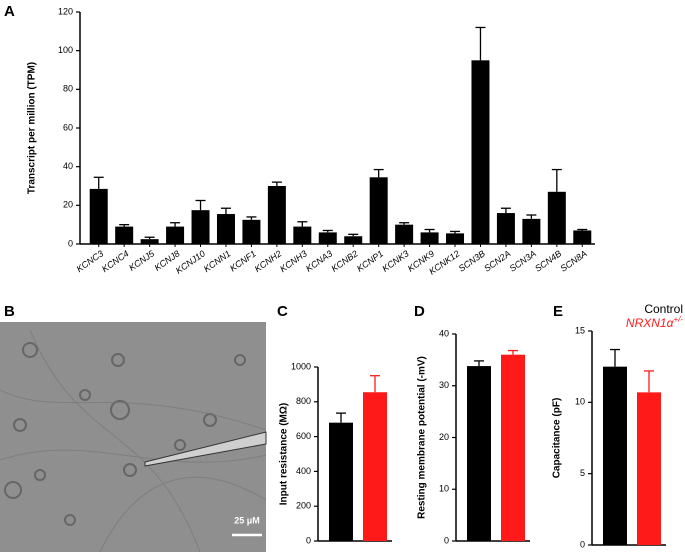 This screenshot has width=685, height=552. What do you see at coordinates (303, 401) in the screenshot?
I see `y-tick-label: 800` at bounding box center [303, 401].